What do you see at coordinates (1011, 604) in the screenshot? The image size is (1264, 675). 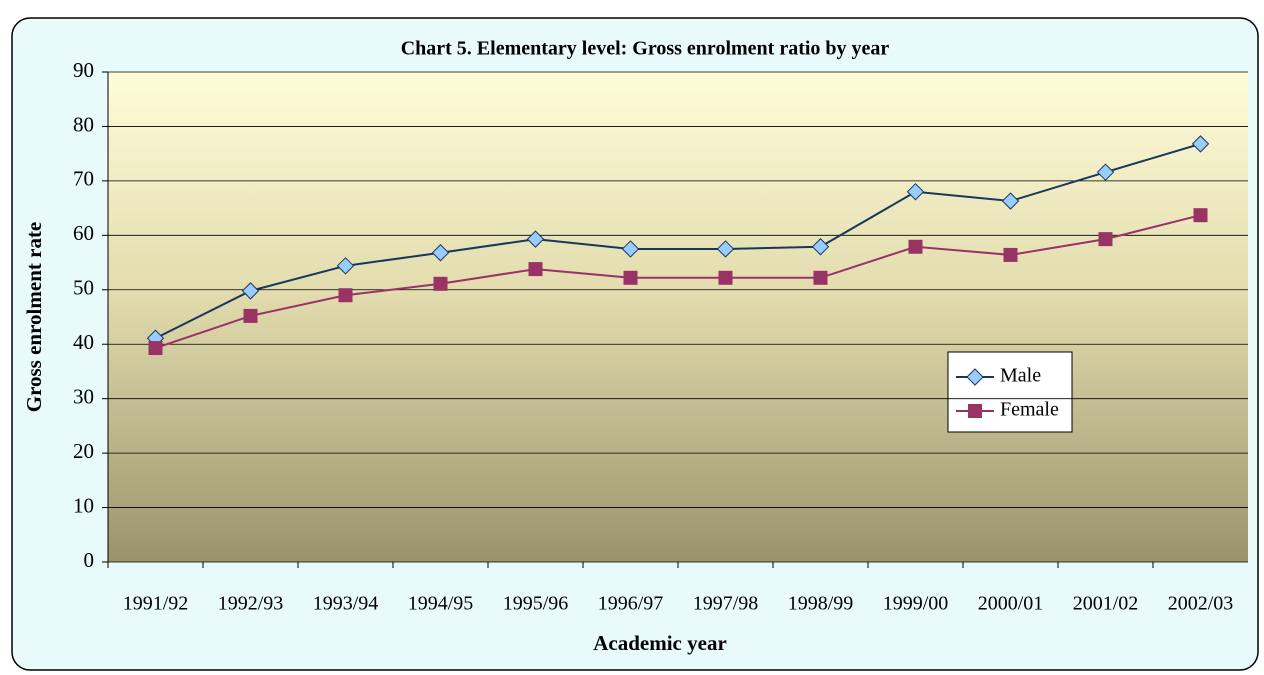 I see `x-tick-label: 2000/01` at bounding box center [1011, 604].